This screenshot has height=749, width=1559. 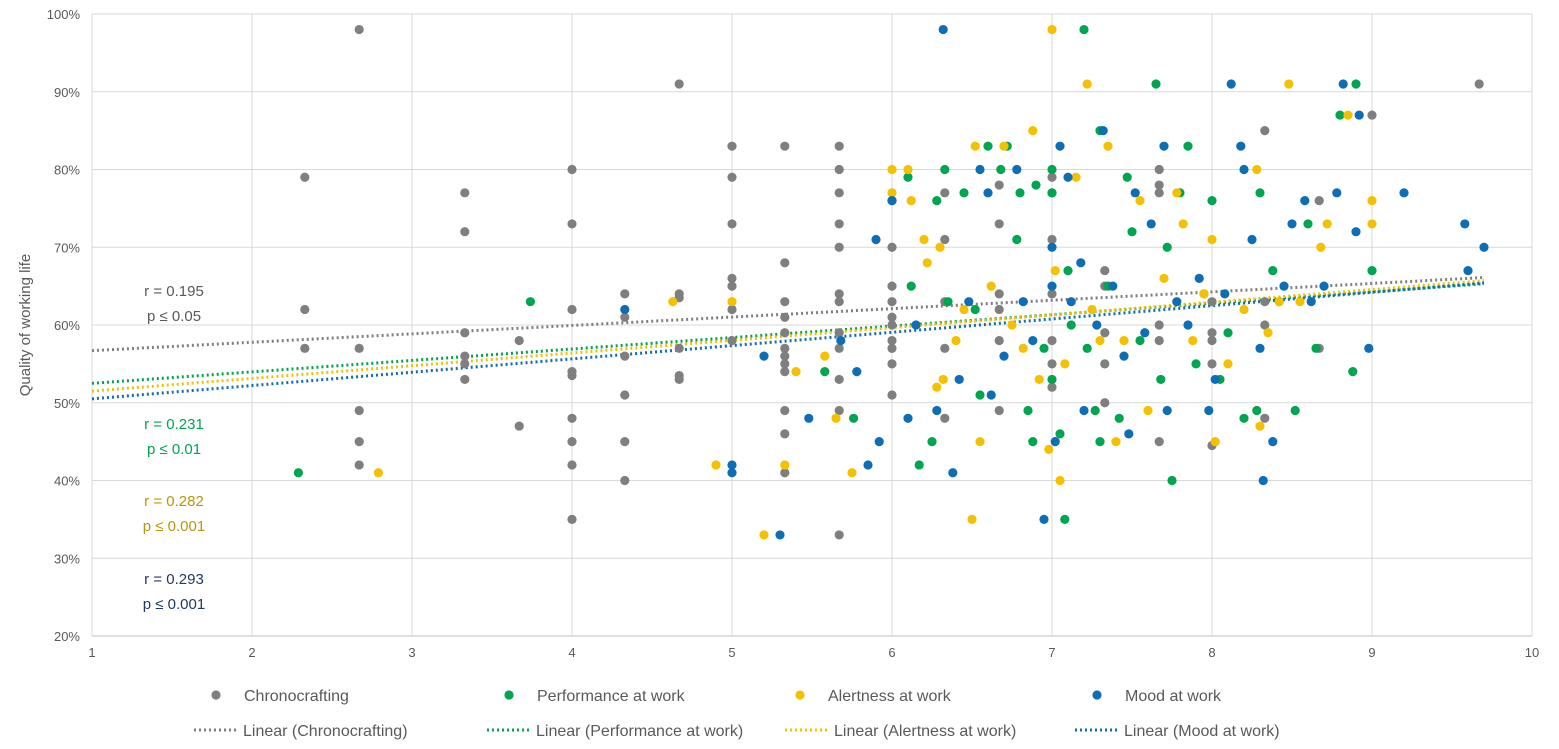 I want to click on legend-trend-label: Linear (Performance at work), so click(x=639, y=731).